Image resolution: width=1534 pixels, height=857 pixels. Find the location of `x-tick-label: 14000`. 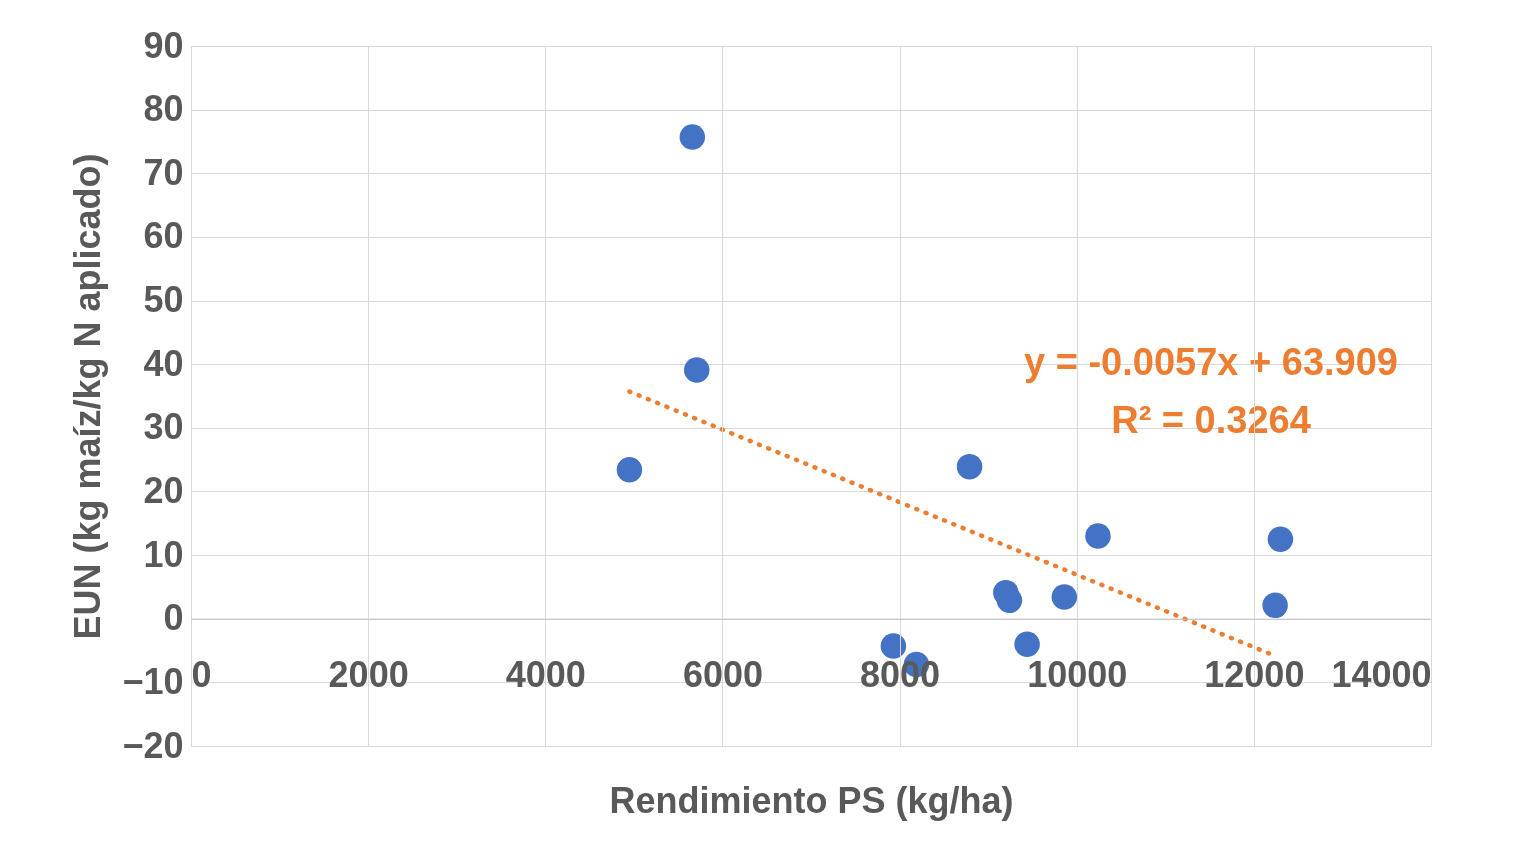

x-tick-label: 14000 is located at coordinates (1381, 675).